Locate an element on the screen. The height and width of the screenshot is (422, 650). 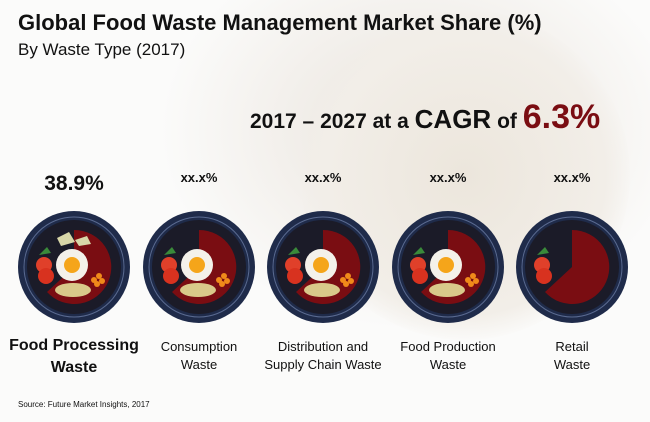
cagr-callout: 2017 – 2027 at a CAGR of 6.3% is located at coordinates (425, 117).